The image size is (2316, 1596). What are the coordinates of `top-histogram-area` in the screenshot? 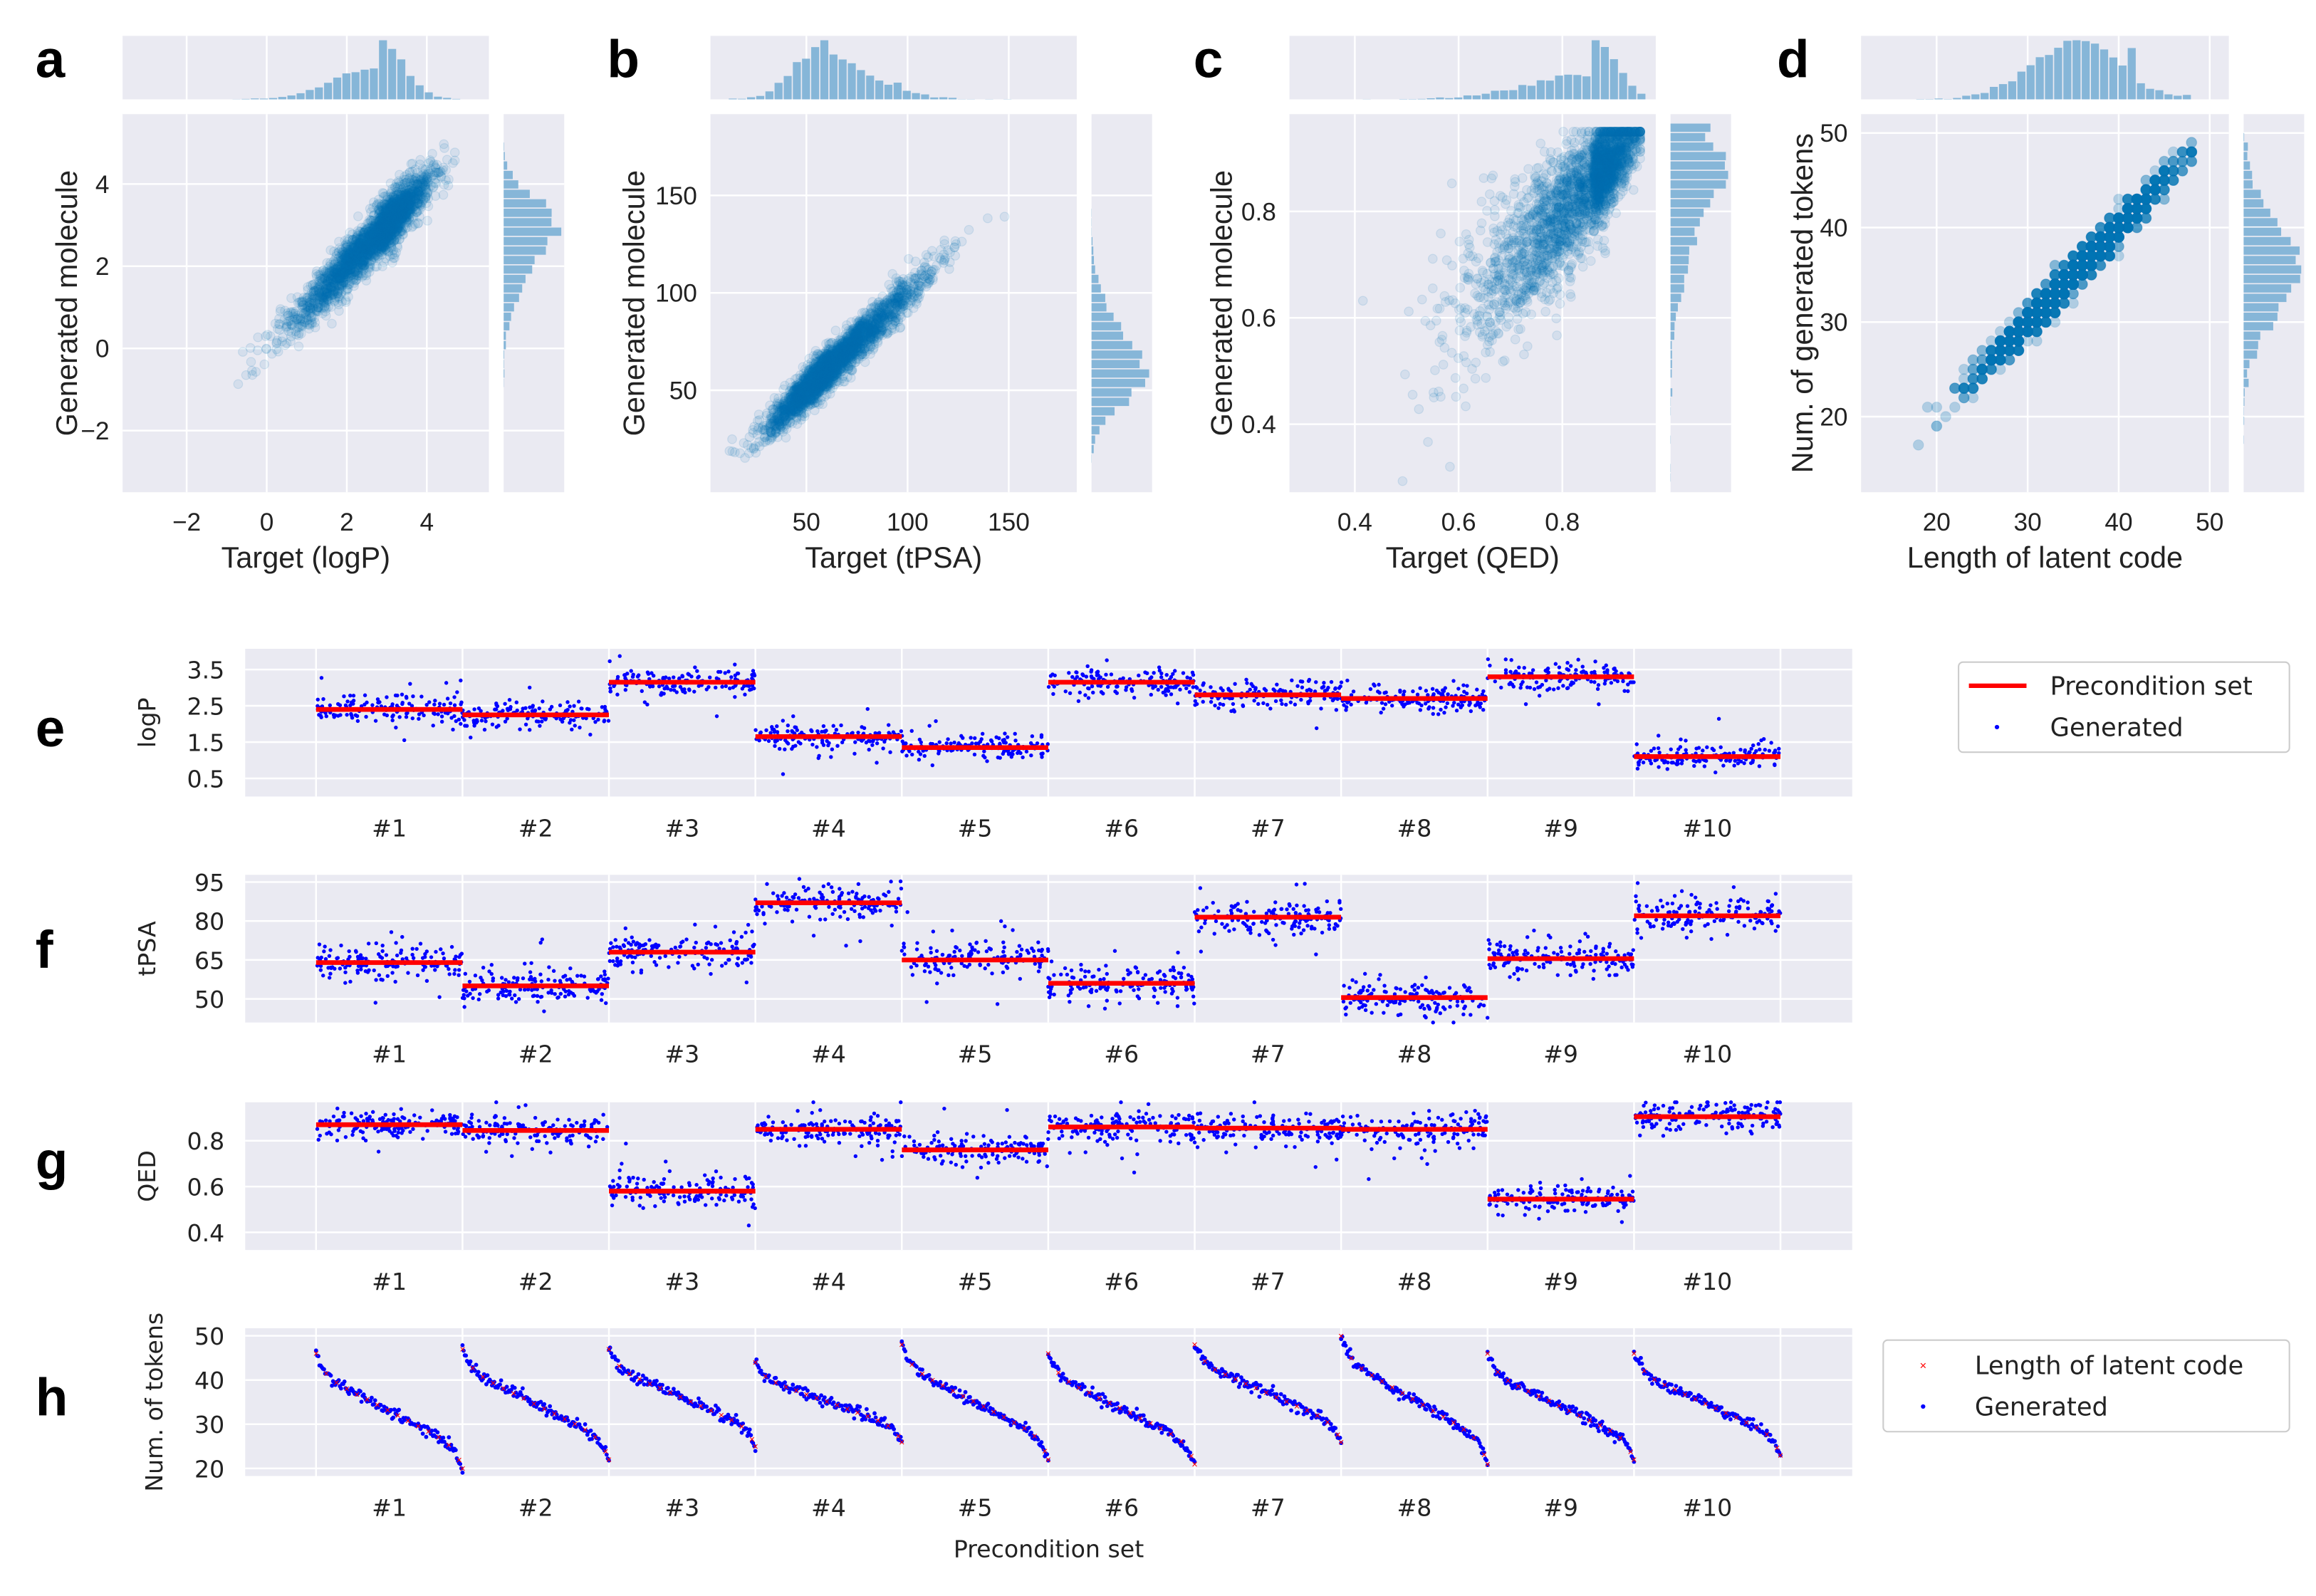 It's located at (305, 68).